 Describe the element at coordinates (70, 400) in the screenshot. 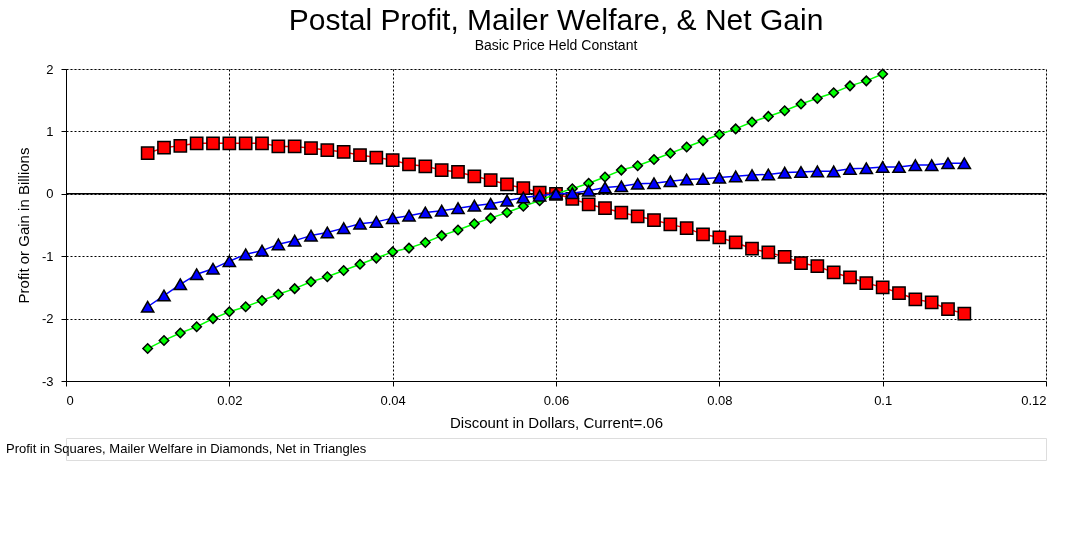

I see `x-tick-label: 0` at that location.